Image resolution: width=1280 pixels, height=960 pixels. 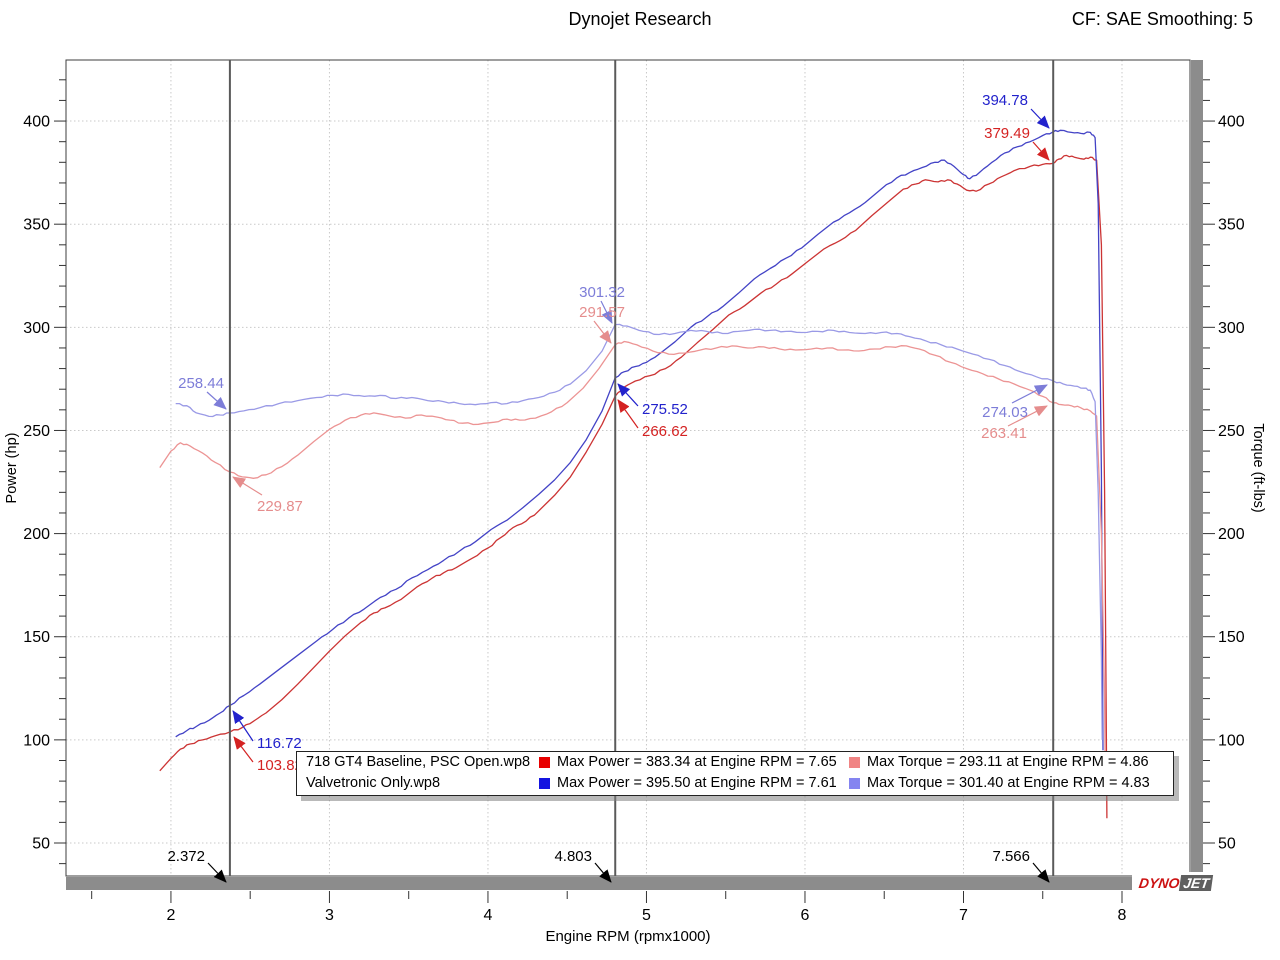 I want to click on torque-swatch-baseline, so click(x=854, y=762).